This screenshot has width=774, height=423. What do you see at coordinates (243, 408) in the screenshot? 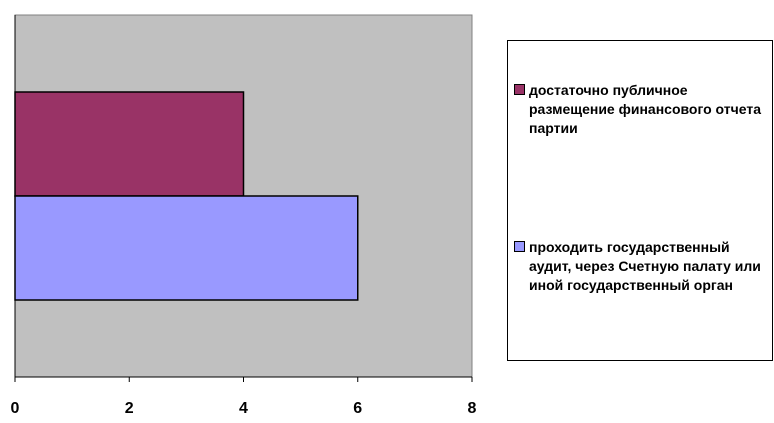
I see `x-tick-label: 4` at bounding box center [243, 408].